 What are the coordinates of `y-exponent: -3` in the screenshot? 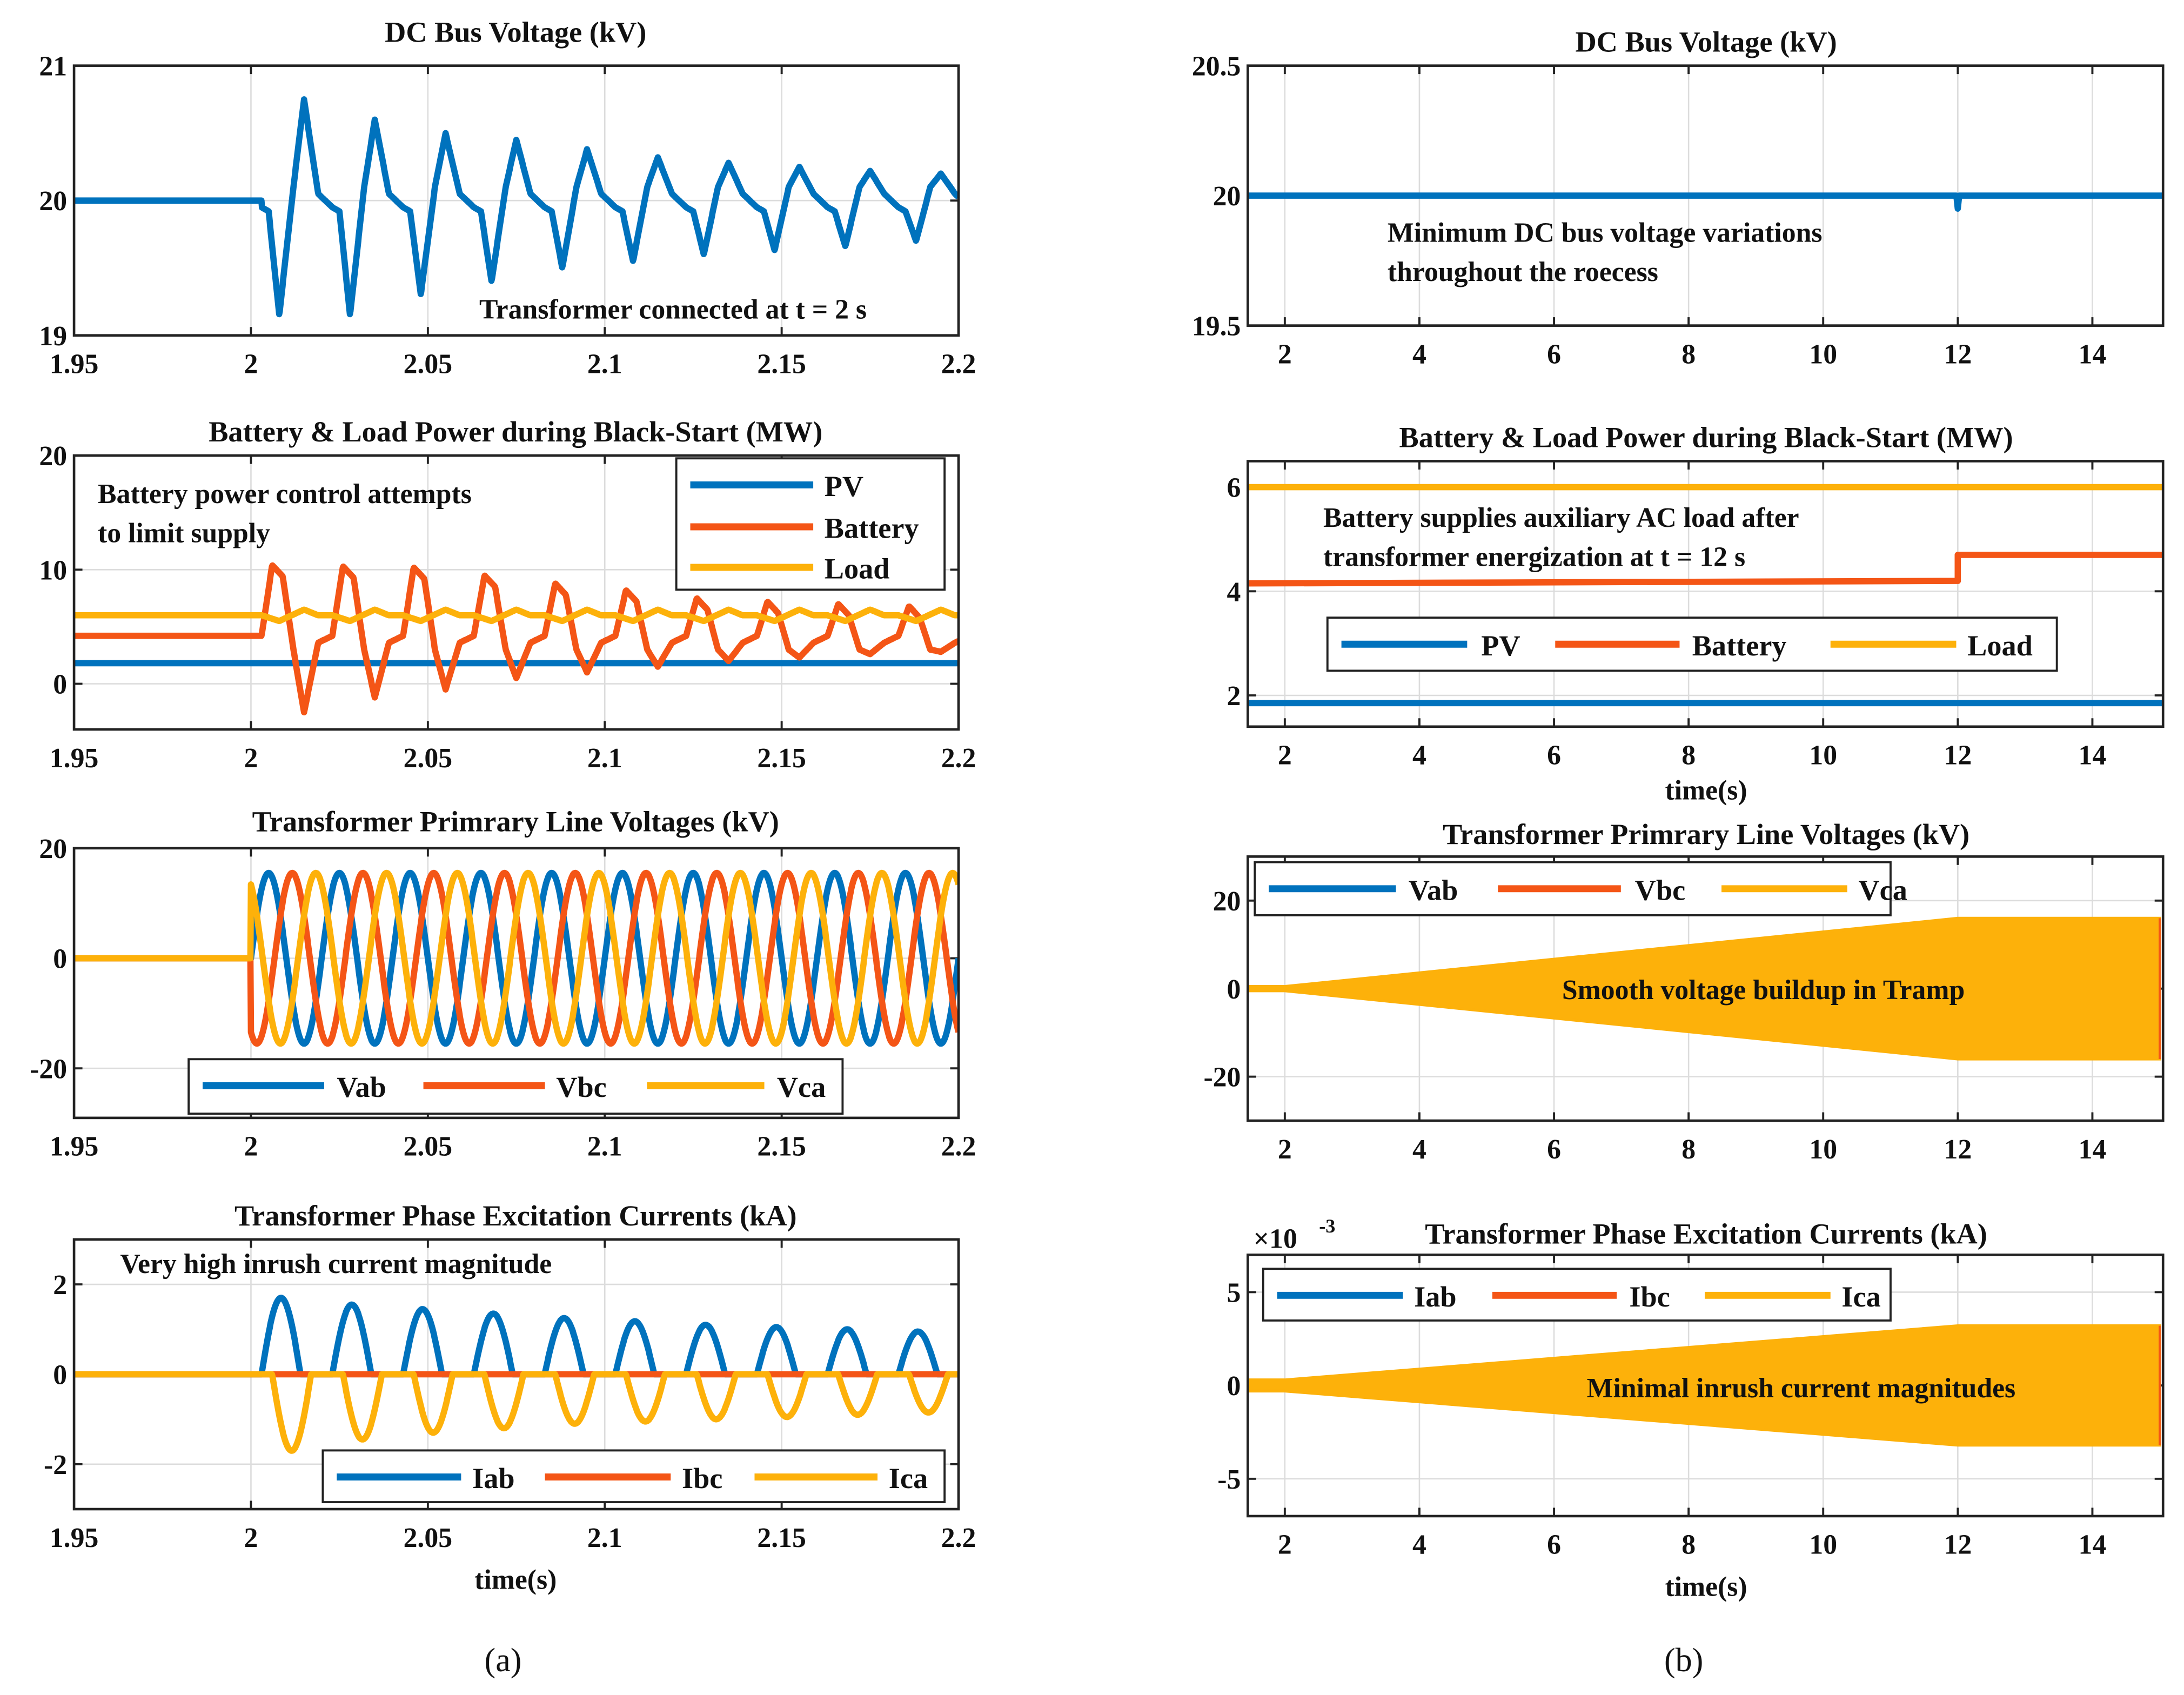 It's located at (1327, 1226).